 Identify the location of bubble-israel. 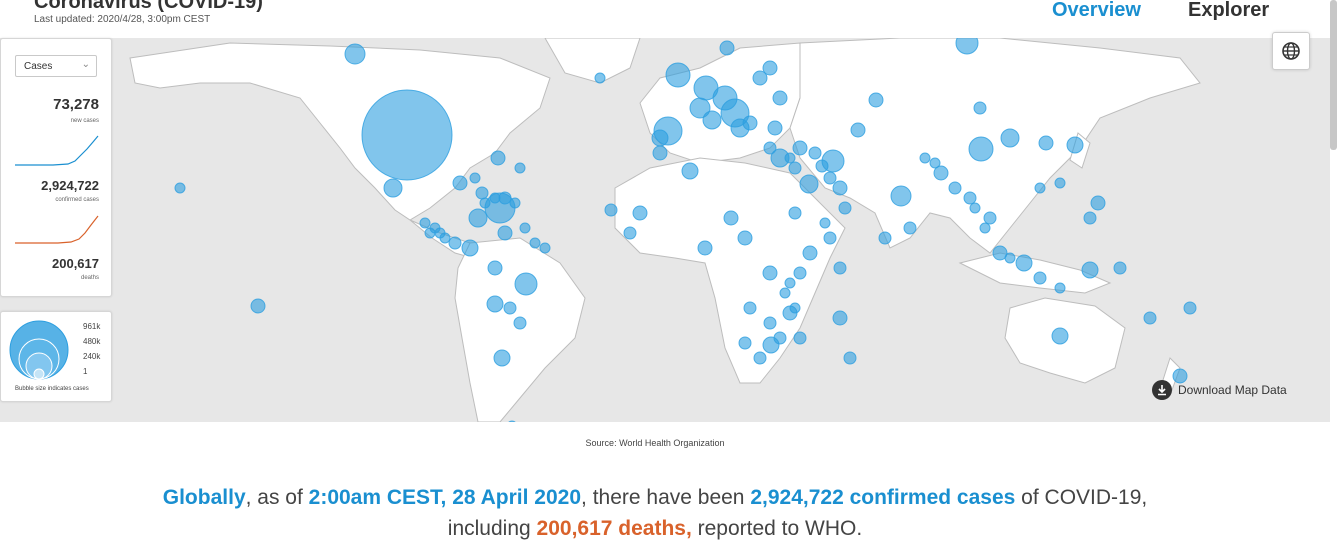
(800, 148).